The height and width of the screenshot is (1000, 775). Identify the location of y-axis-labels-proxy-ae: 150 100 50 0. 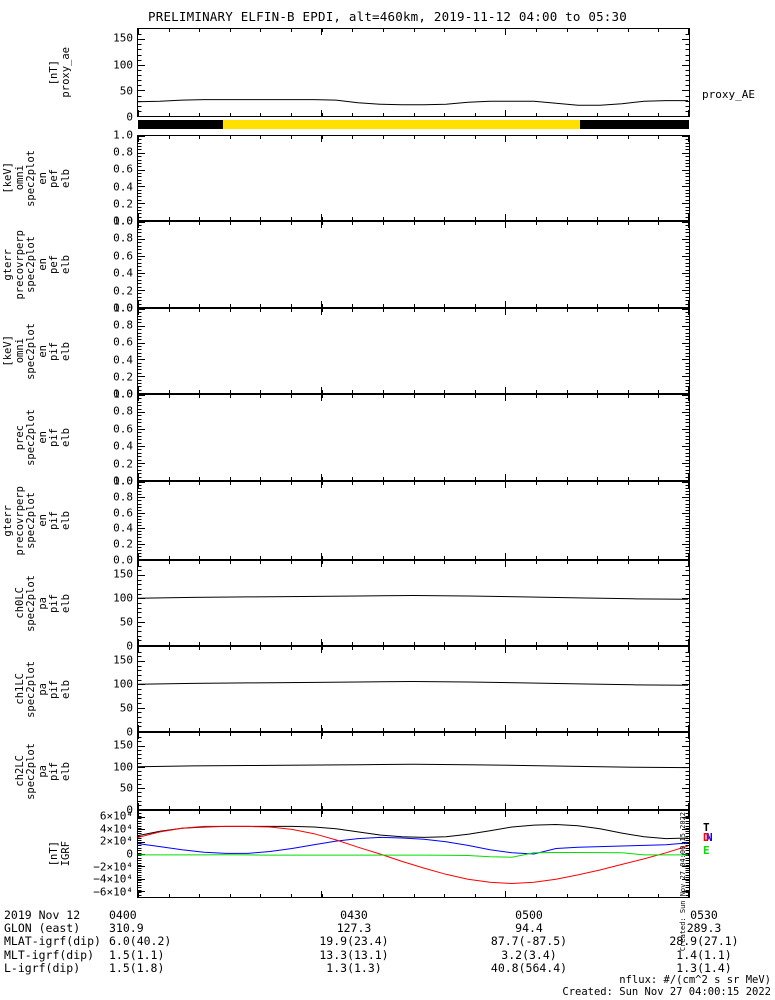
(102, 75).